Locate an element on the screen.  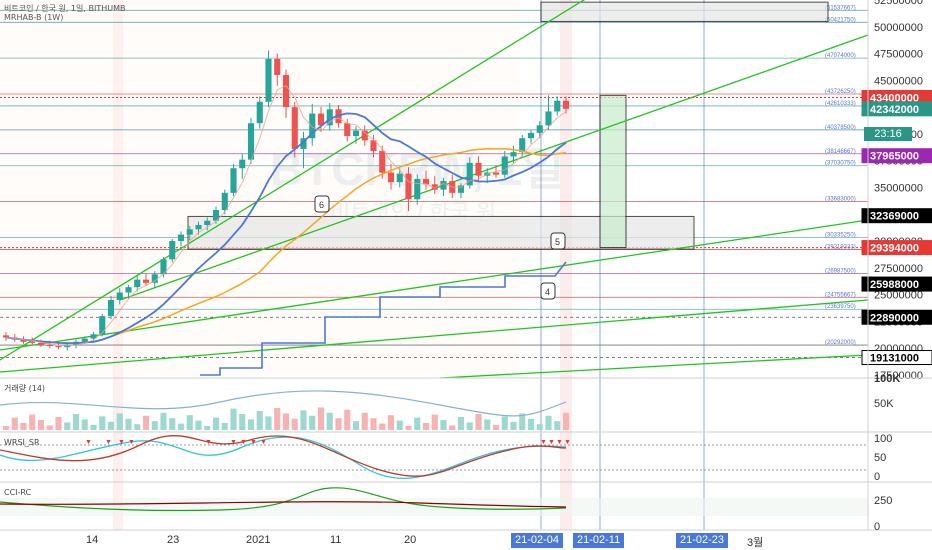
trend-line is located at coordinates (434, 336).